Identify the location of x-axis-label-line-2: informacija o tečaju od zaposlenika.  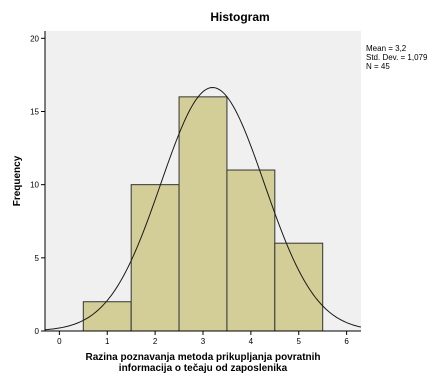
(203, 368).